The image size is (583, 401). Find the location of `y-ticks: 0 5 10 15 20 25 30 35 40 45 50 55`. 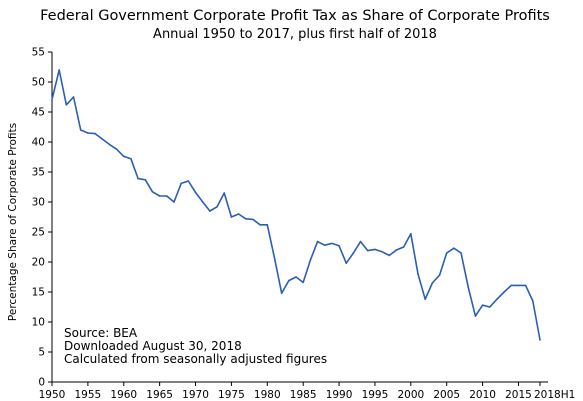

y-ticks: 0 5 10 15 20 25 30 35 40 45 50 55 is located at coordinates (42, 218).